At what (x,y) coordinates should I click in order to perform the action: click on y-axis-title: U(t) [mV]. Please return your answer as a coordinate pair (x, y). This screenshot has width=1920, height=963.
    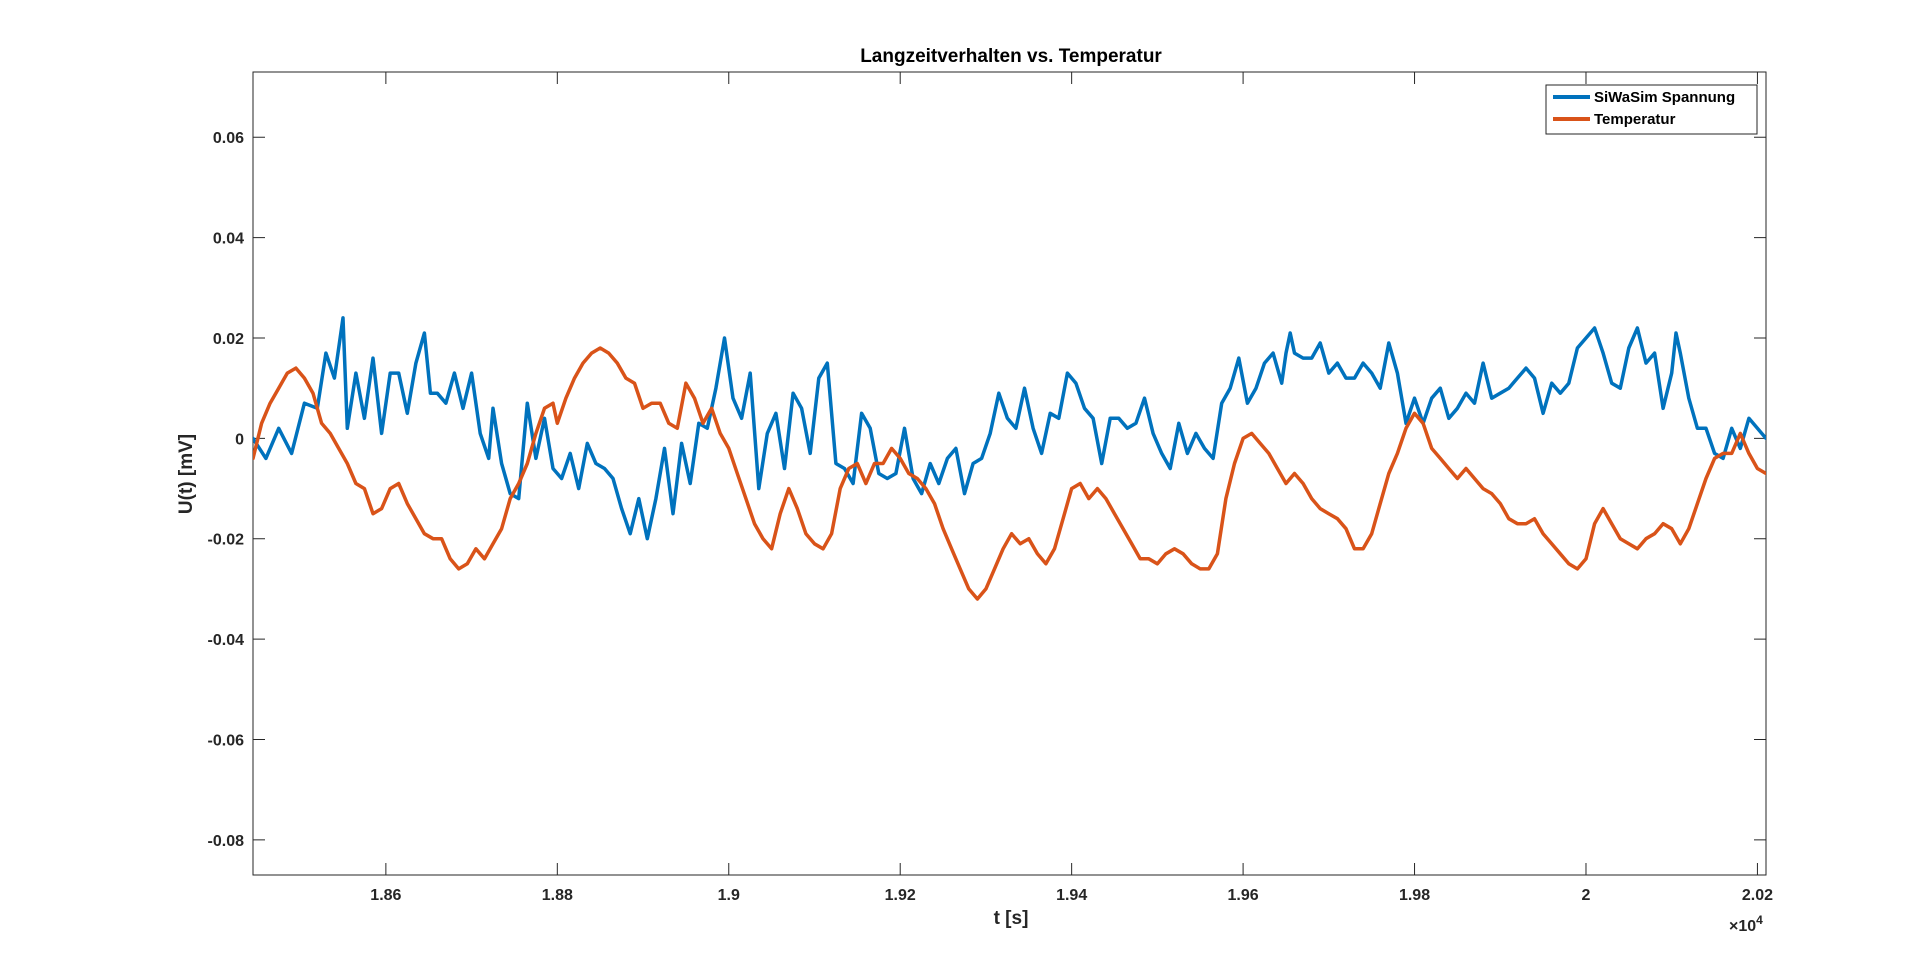
    Looking at the image, I should click on (186, 474).